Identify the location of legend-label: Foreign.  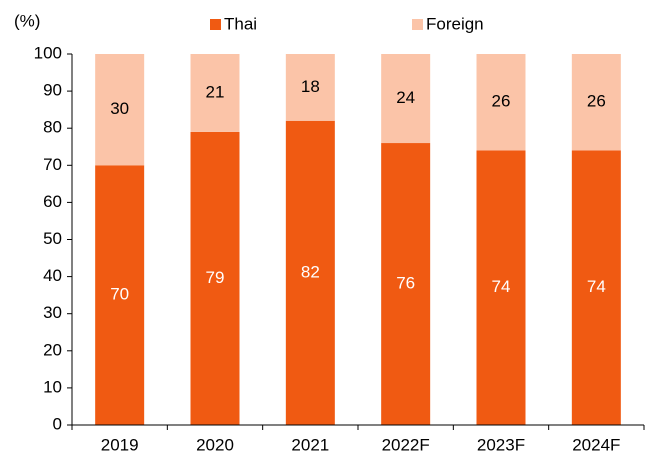
(455, 23).